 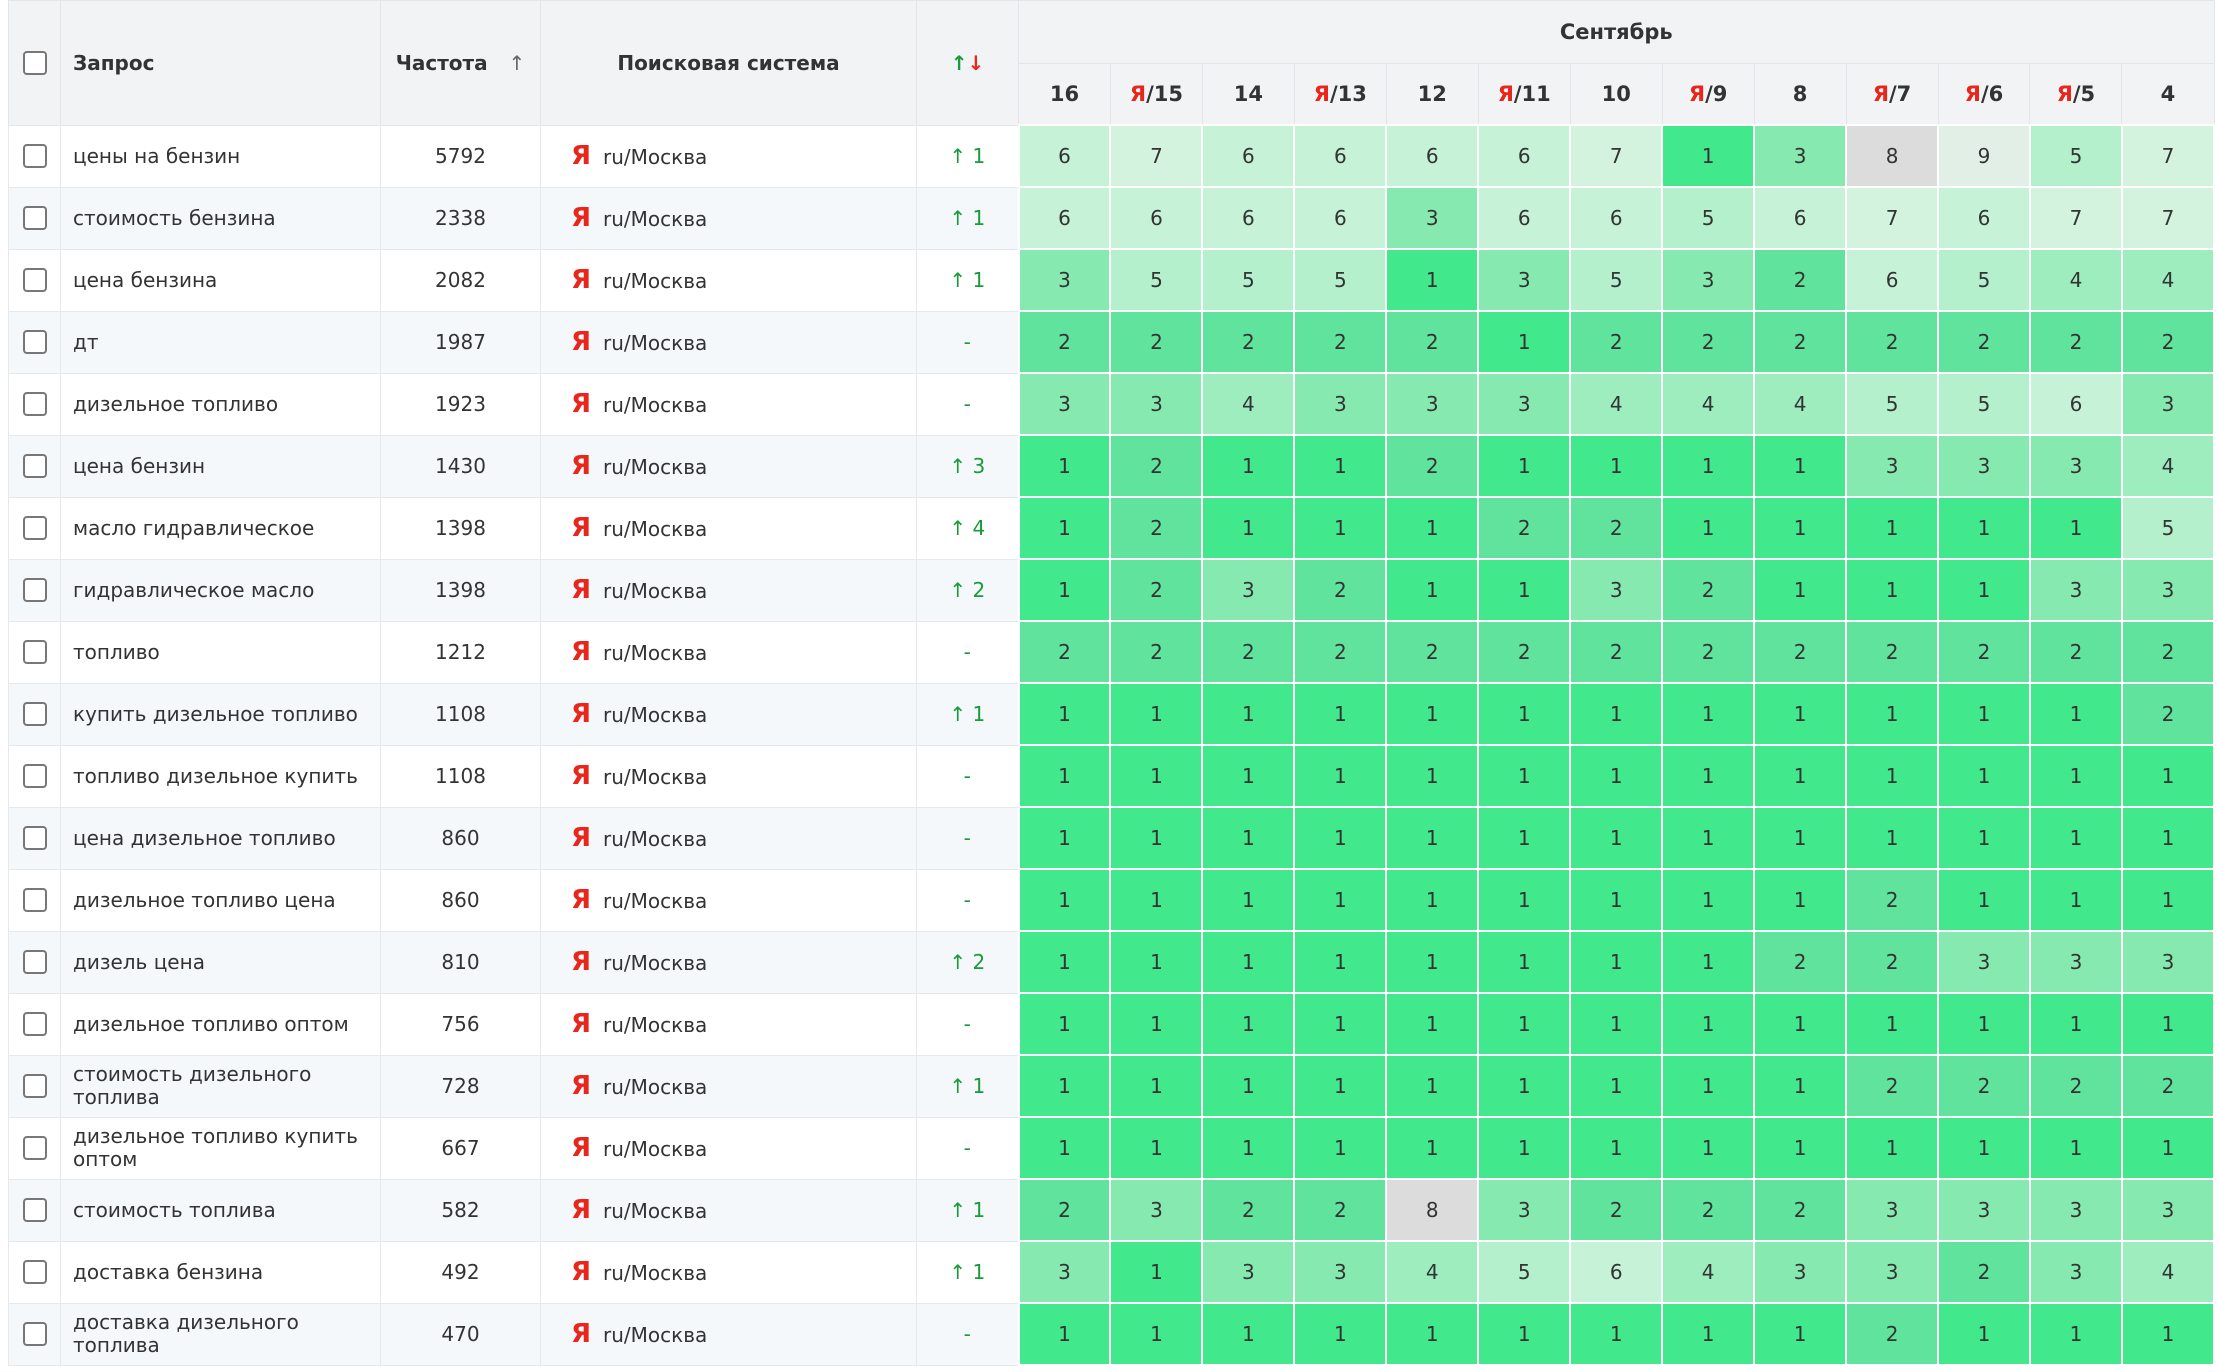 What do you see at coordinates (1708, 94) in the screenshot?
I see `day-header: Я/9` at bounding box center [1708, 94].